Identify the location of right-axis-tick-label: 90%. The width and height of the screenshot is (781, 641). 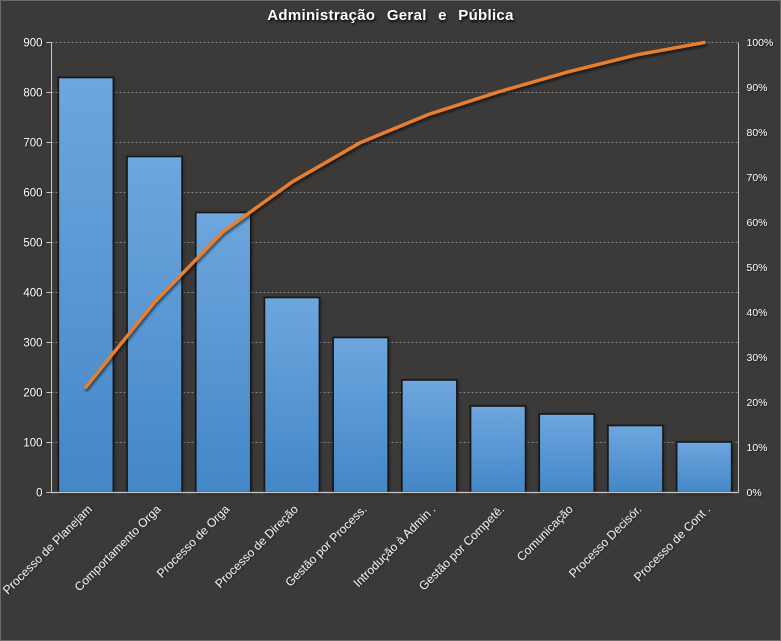
(757, 88).